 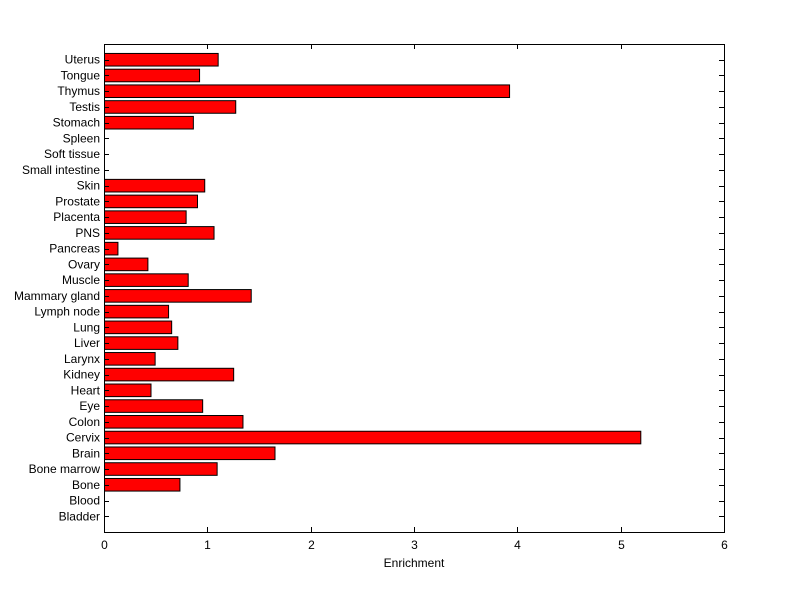 I want to click on y-tick-label: Bladder, so click(x=79, y=516).